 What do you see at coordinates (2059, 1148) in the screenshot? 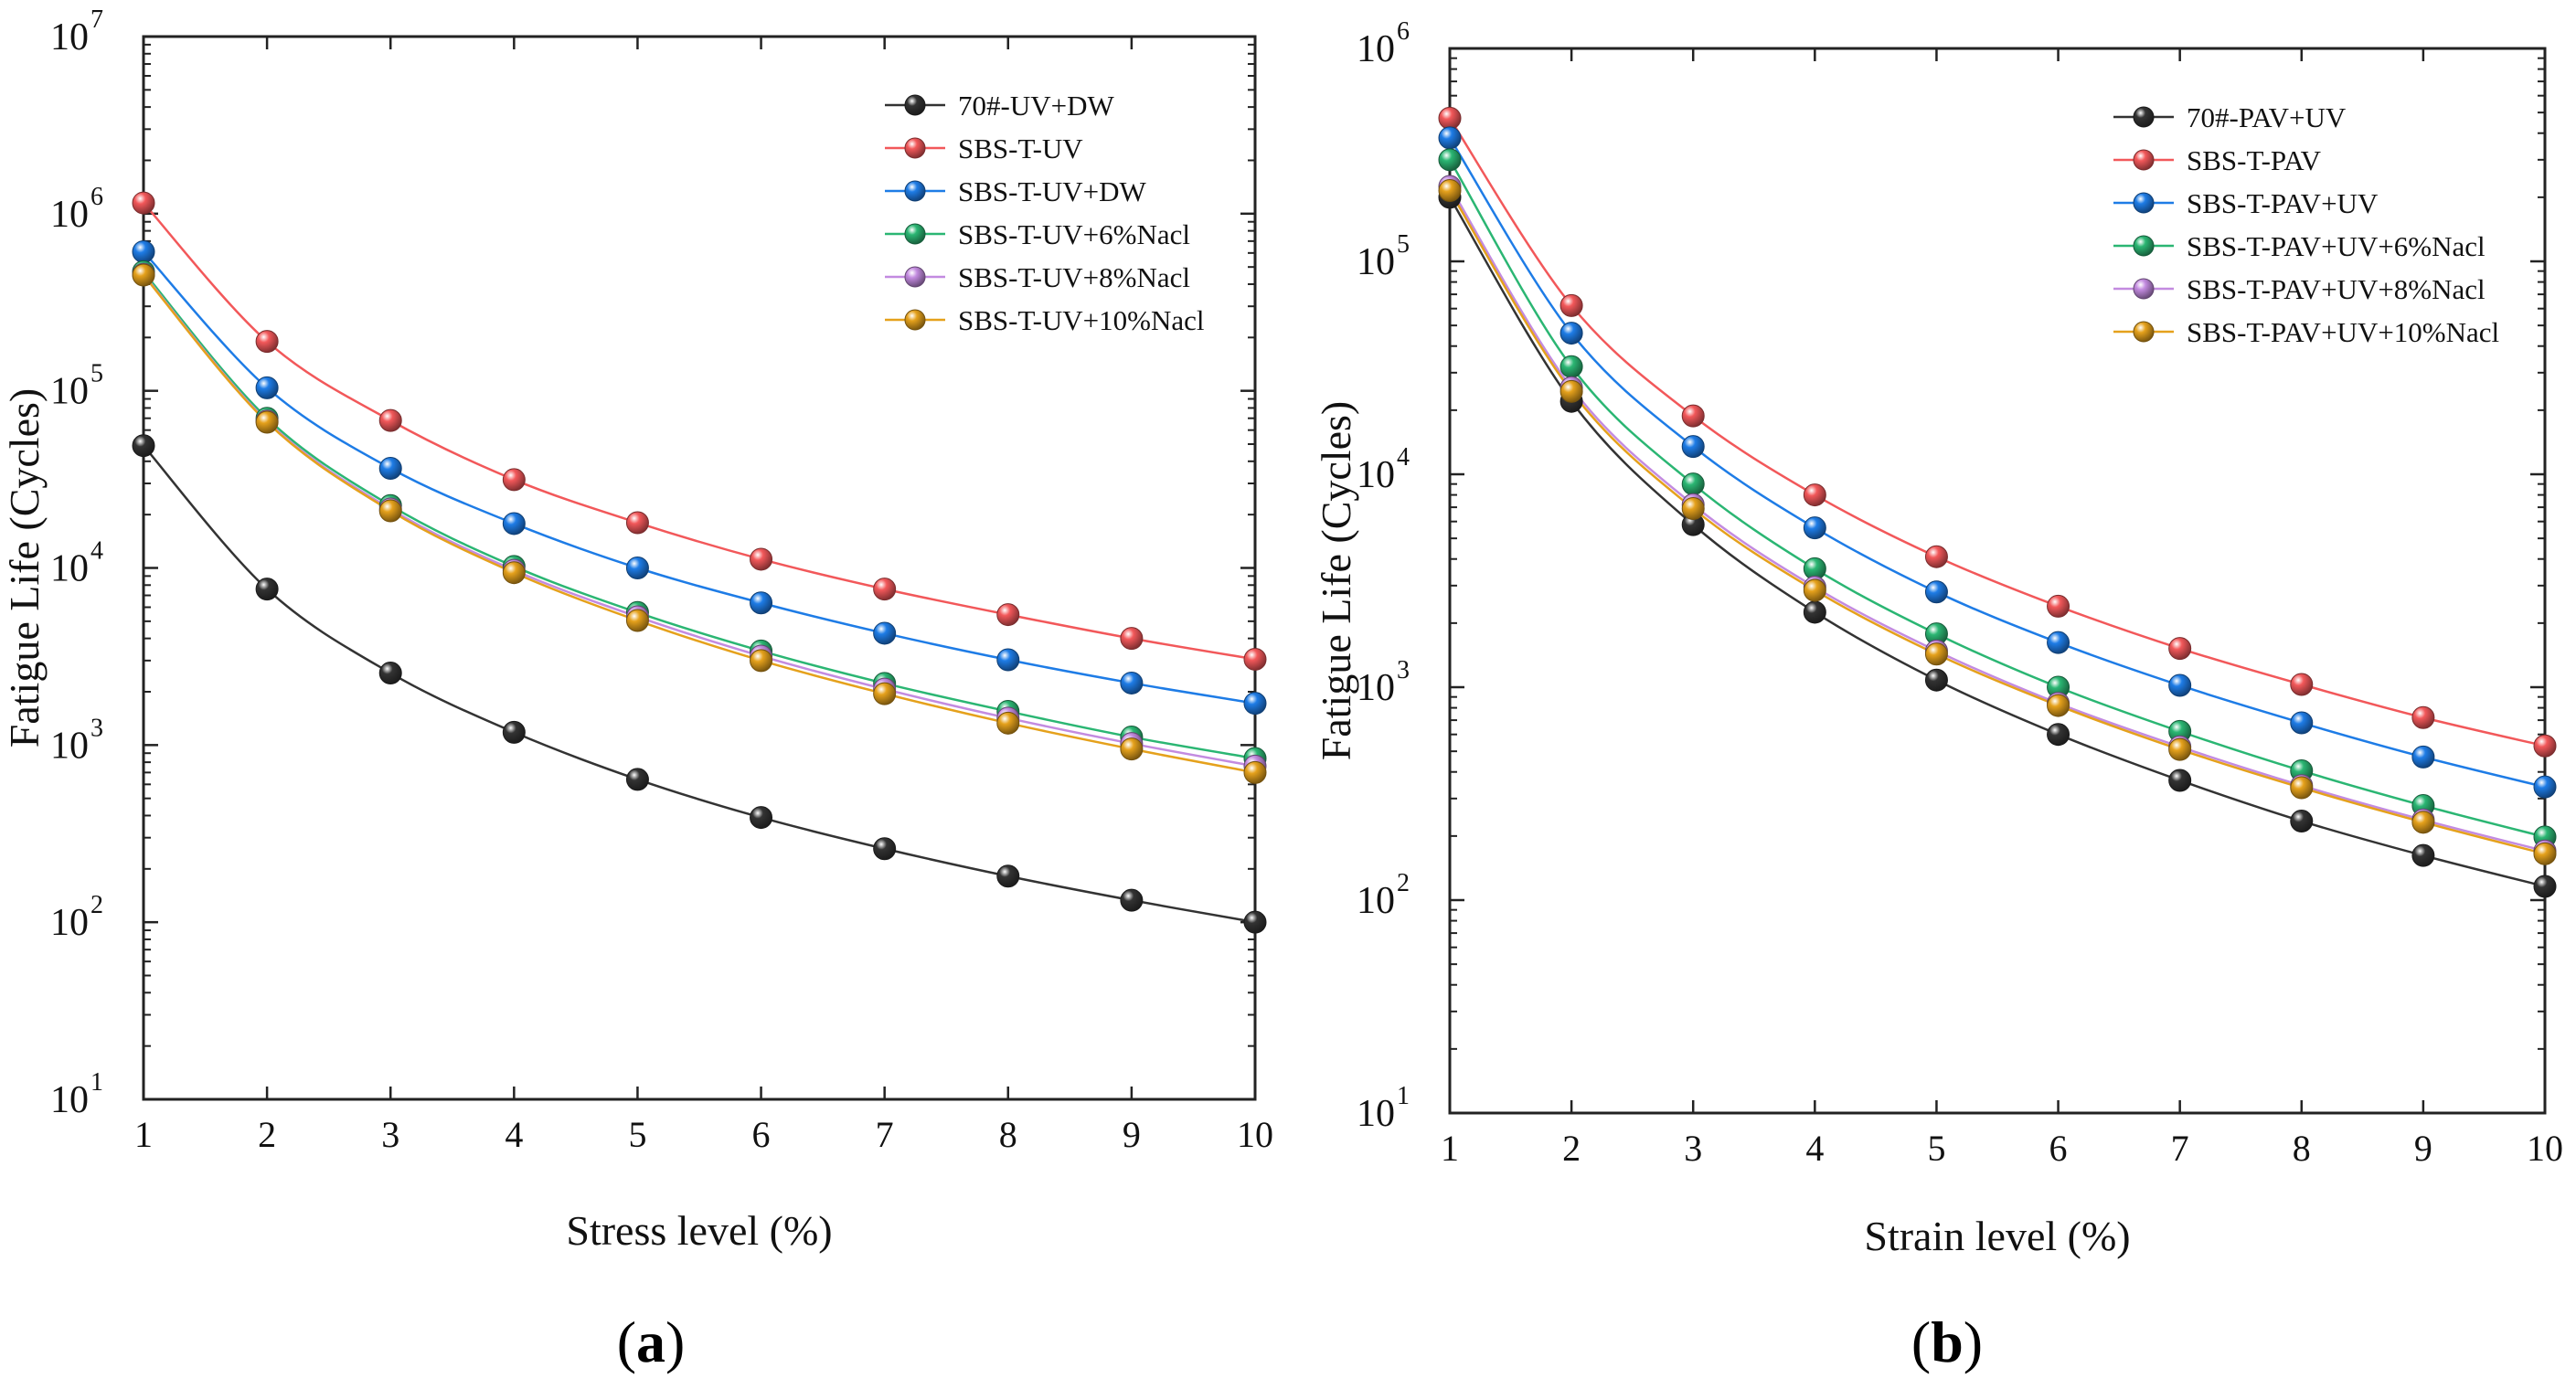
I see `x-tick-label: 6` at bounding box center [2059, 1148].